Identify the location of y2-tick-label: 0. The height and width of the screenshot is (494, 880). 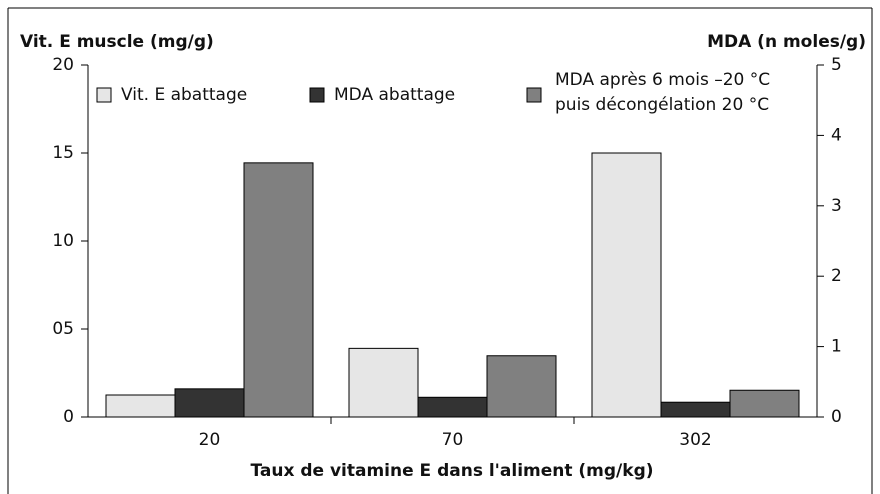
(836, 417).